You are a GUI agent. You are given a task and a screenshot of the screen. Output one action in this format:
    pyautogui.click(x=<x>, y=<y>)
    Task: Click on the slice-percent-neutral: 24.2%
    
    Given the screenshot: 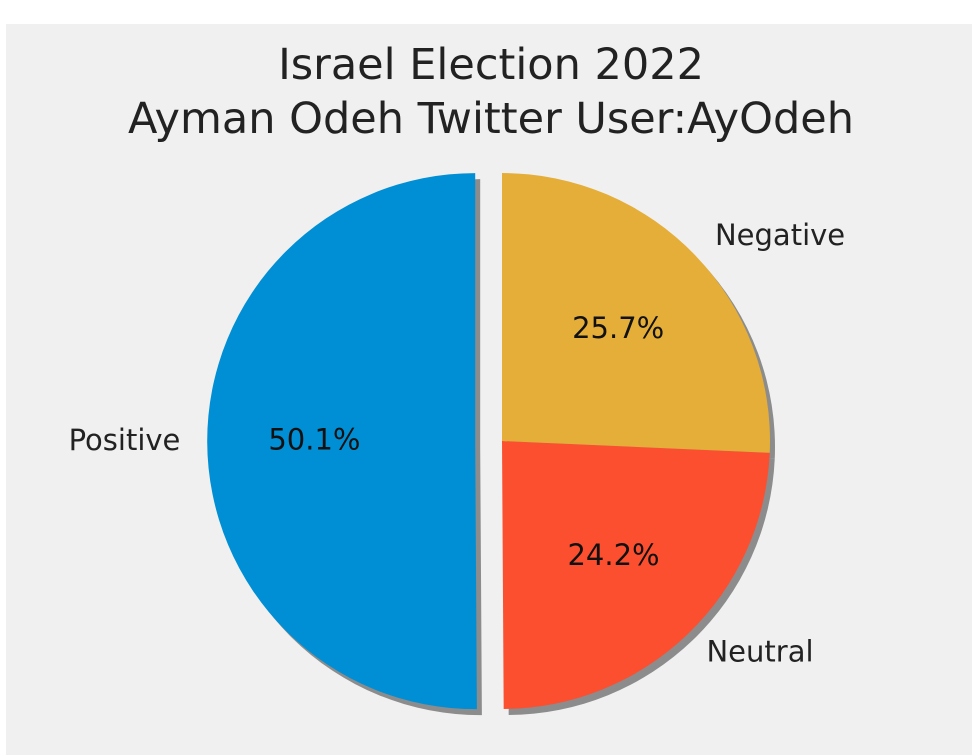 What is the action you would take?
    pyautogui.click(x=613, y=555)
    